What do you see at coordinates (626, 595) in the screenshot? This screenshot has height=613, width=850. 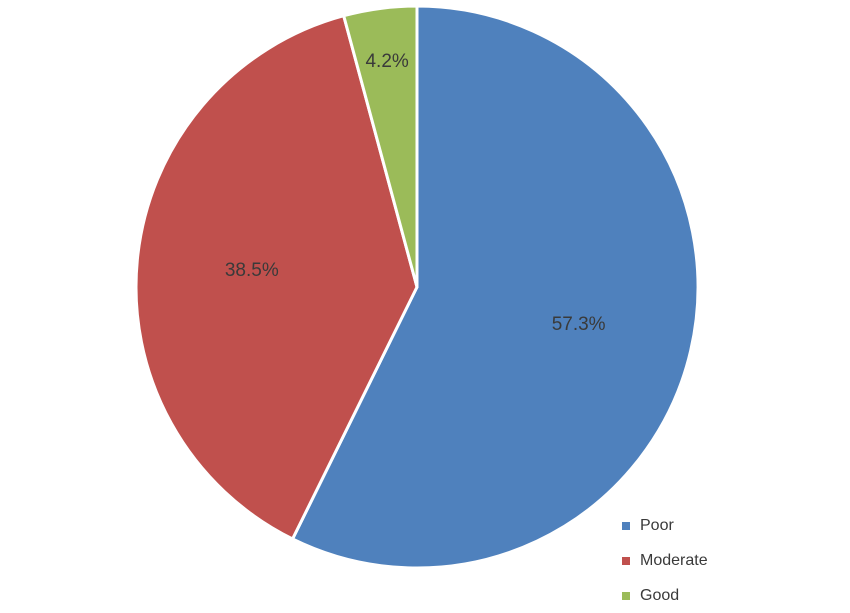 I see `legend-swatch-good` at bounding box center [626, 595].